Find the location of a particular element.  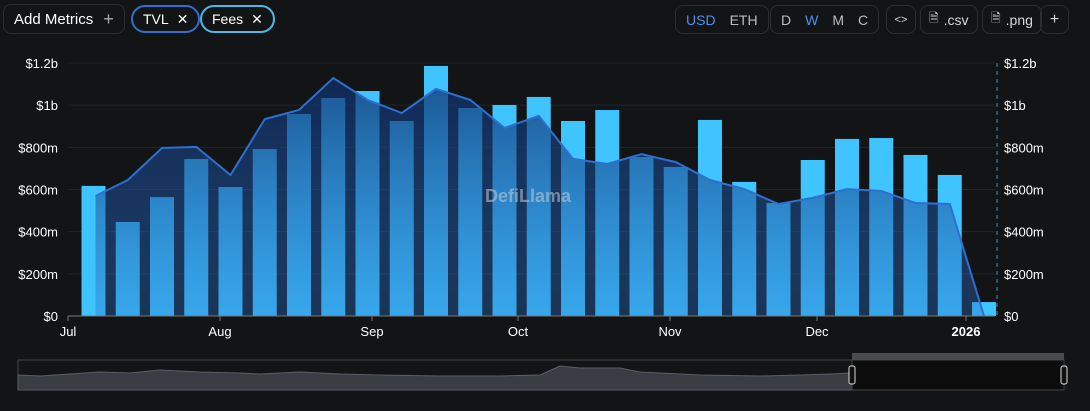

interval-c: C is located at coordinates (863, 19).